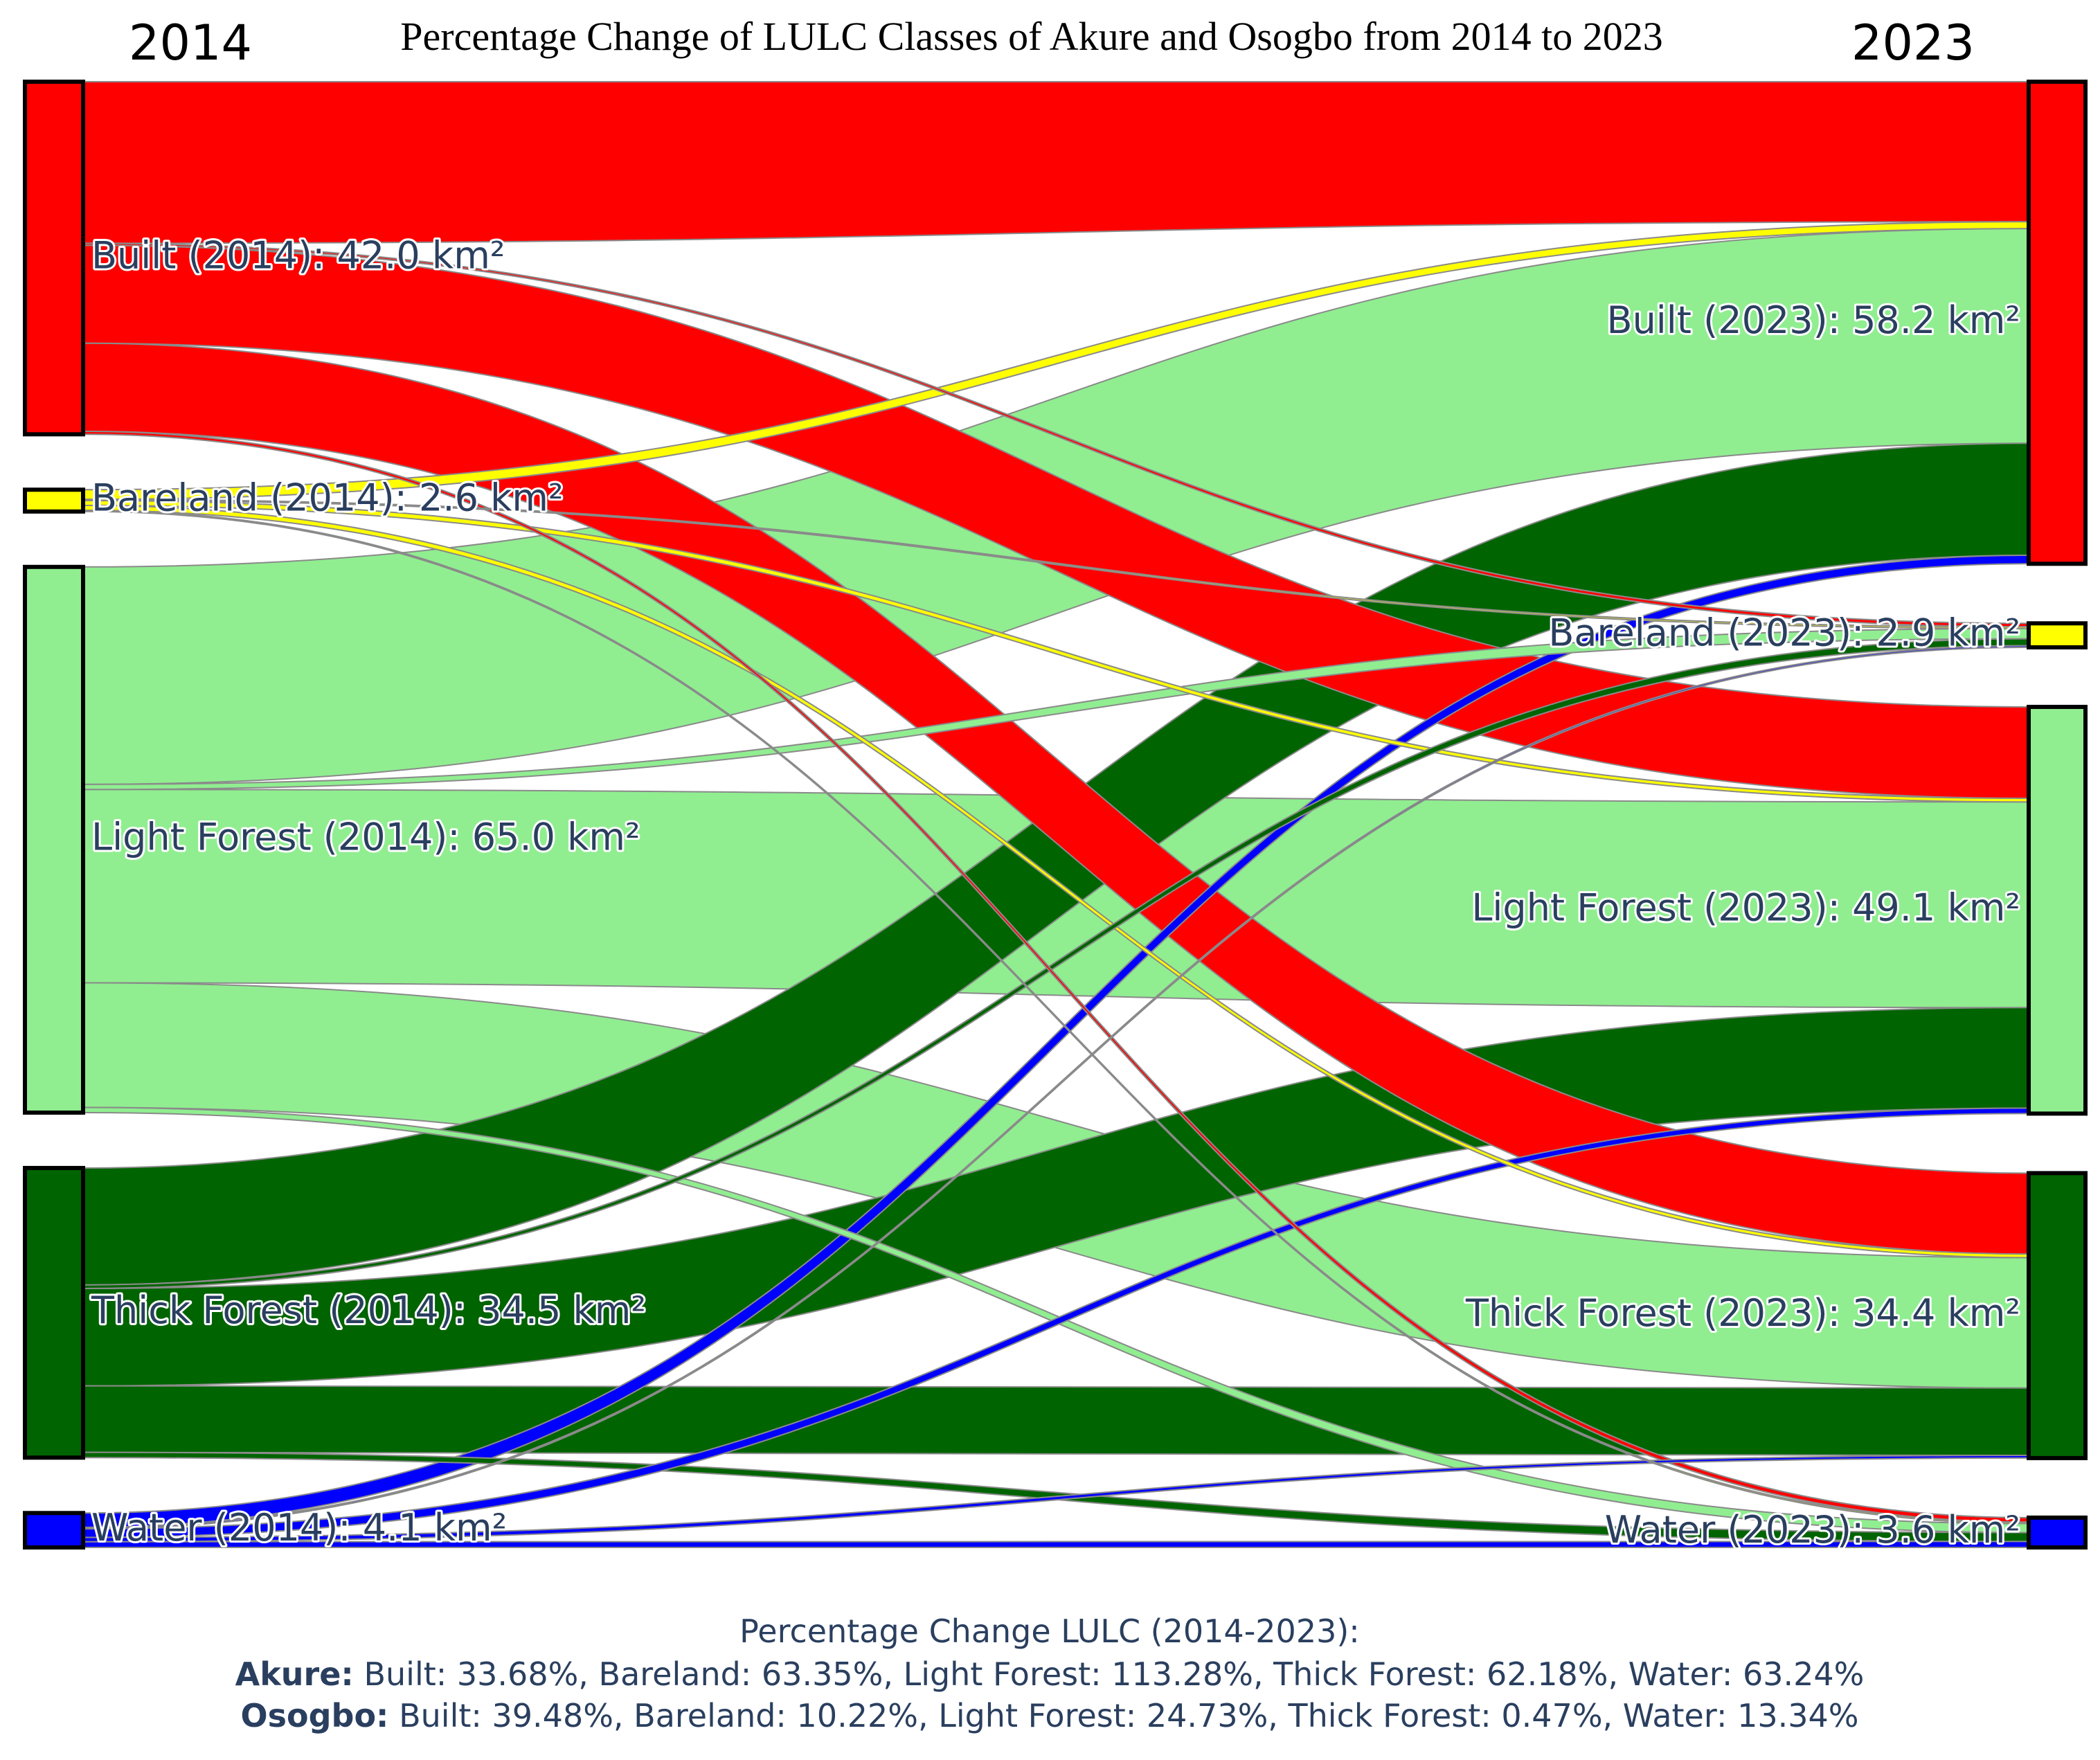  What do you see at coordinates (54, 839) in the screenshot?
I see `node-left-light` at bounding box center [54, 839].